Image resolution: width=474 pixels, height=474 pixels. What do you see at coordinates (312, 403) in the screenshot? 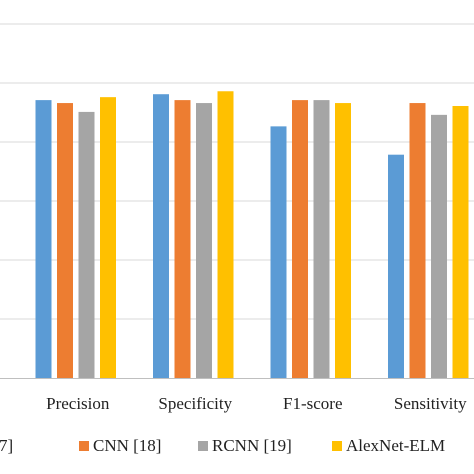
I see `x-tick-label-f1-score: F1-score` at bounding box center [312, 403].